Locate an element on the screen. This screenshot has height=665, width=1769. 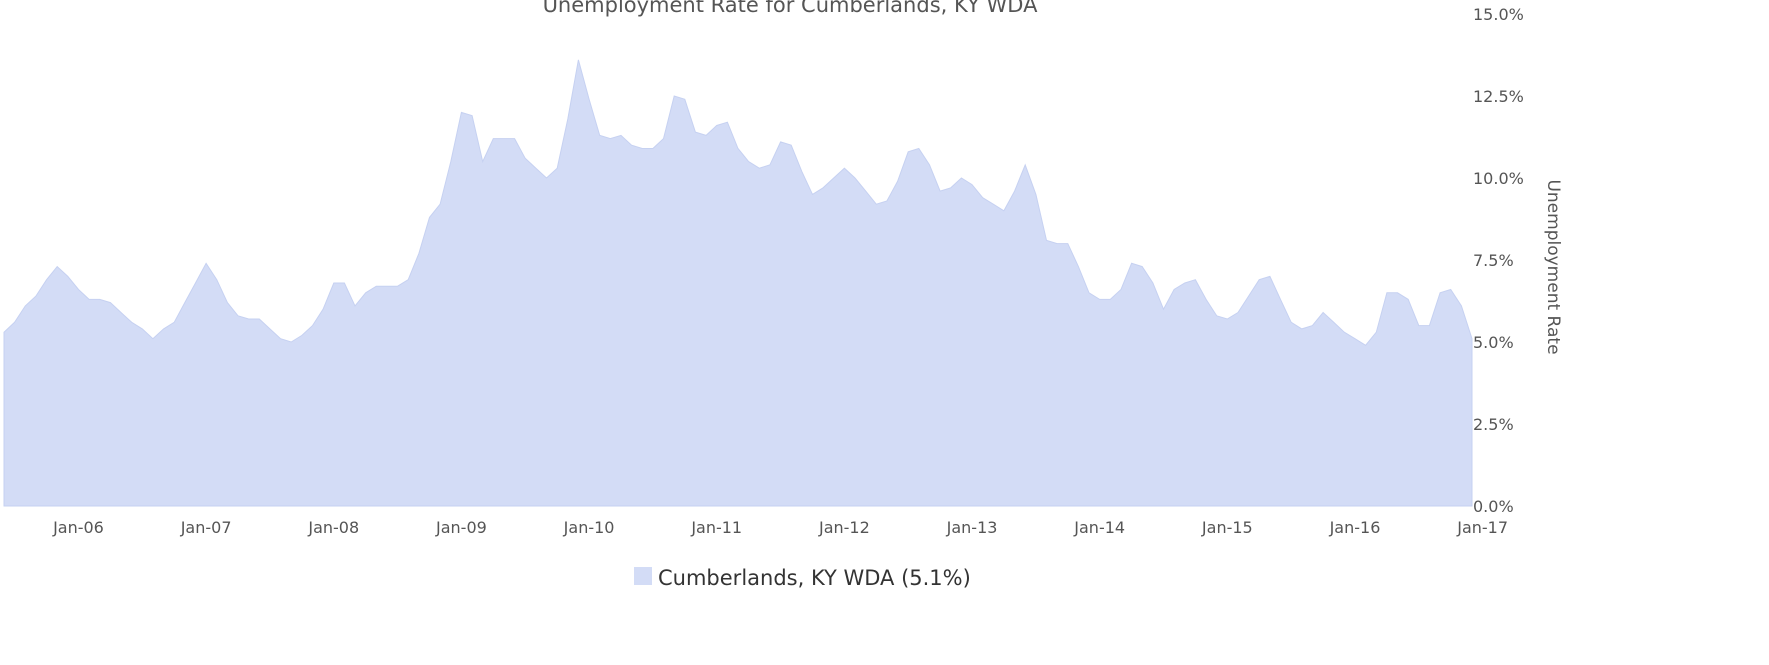
y-tick-label: 10.0% is located at coordinates (1498, 178).